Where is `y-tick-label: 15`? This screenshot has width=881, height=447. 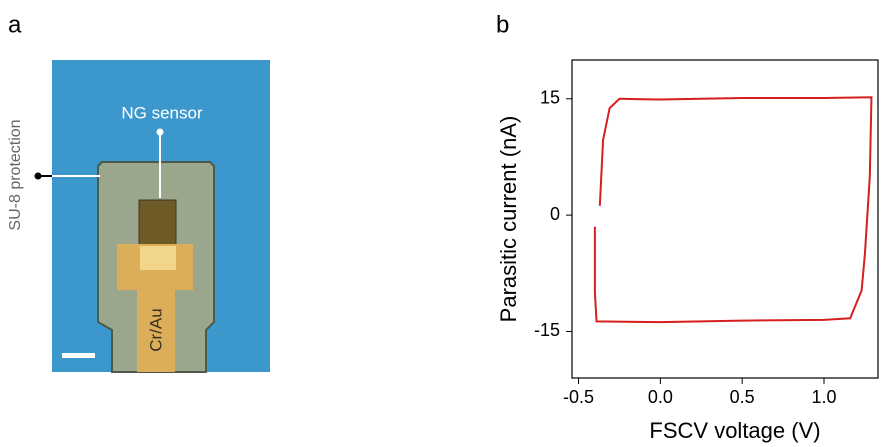
y-tick-label: 15 is located at coordinates (550, 98).